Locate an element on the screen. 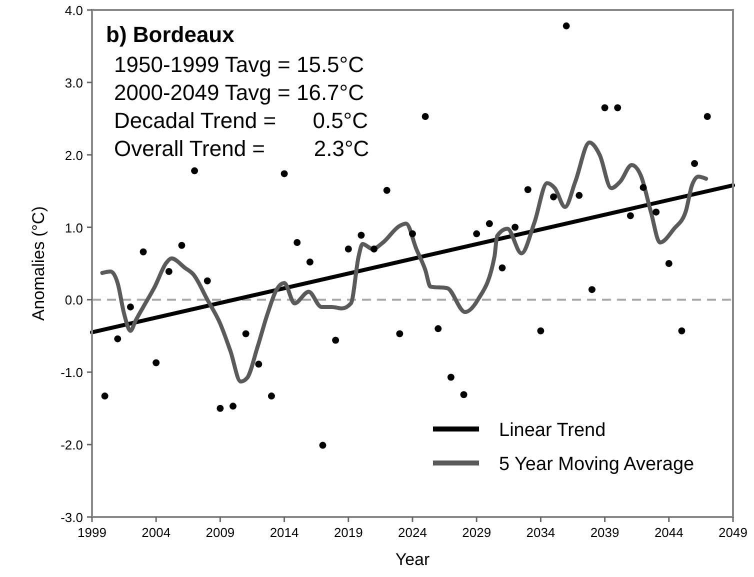  x-tick-label: 2024 is located at coordinates (412, 532).